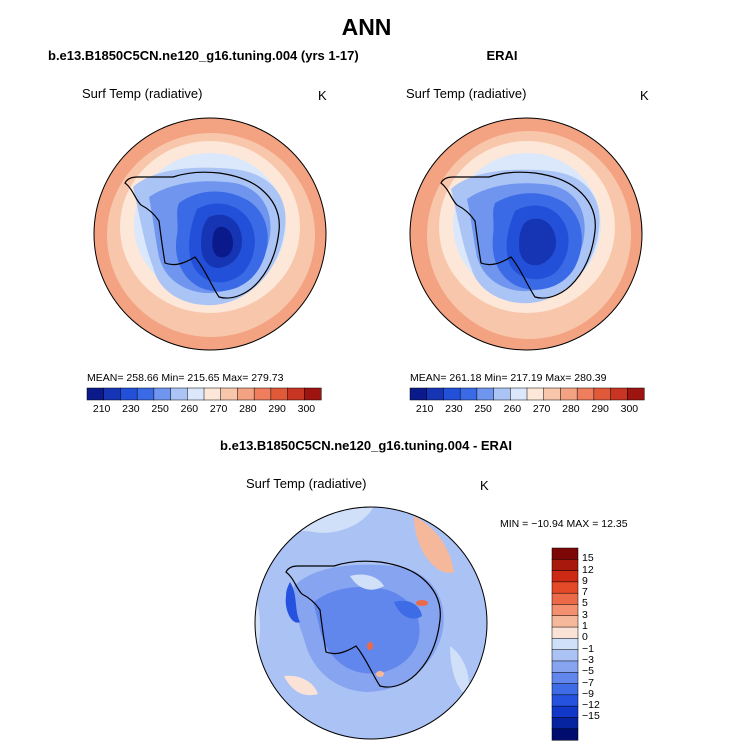 Image resolution: width=733 pixels, height=750 pixels. What do you see at coordinates (600, 409) in the screenshot?
I see `colorbar-tick-label: 290` at bounding box center [600, 409].